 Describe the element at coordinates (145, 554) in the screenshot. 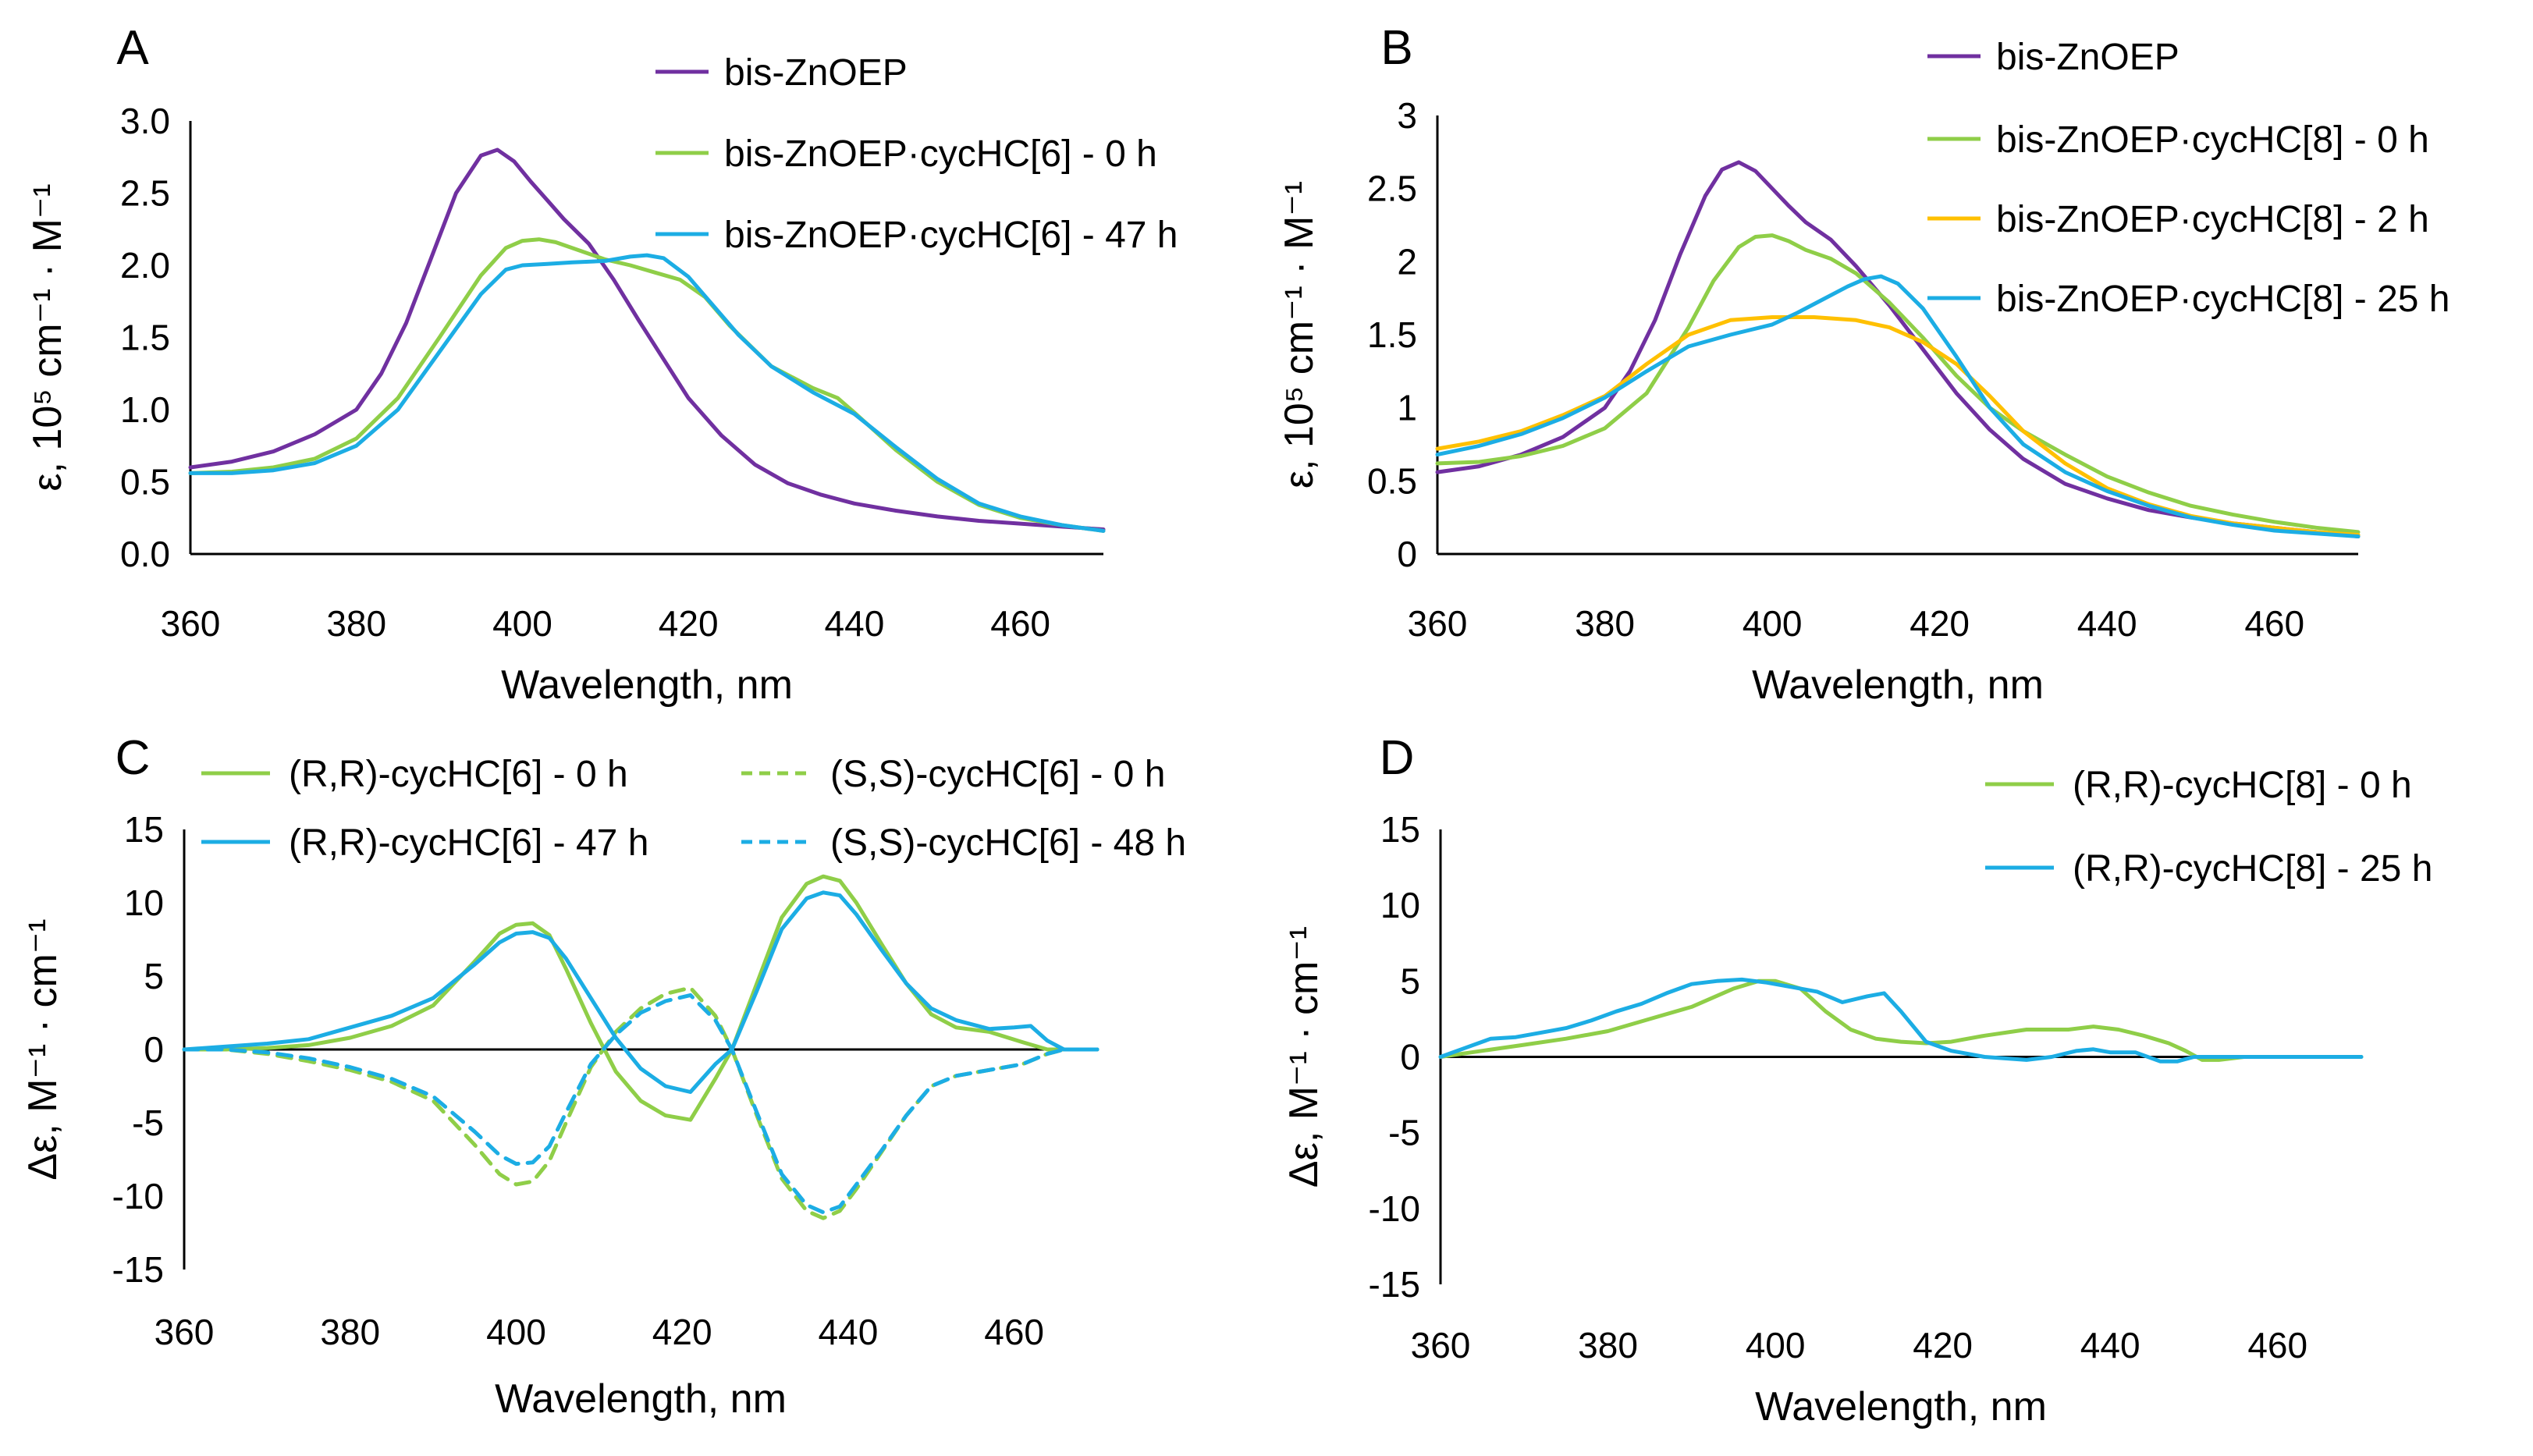

I see `y-tick-label: 0.0` at that location.